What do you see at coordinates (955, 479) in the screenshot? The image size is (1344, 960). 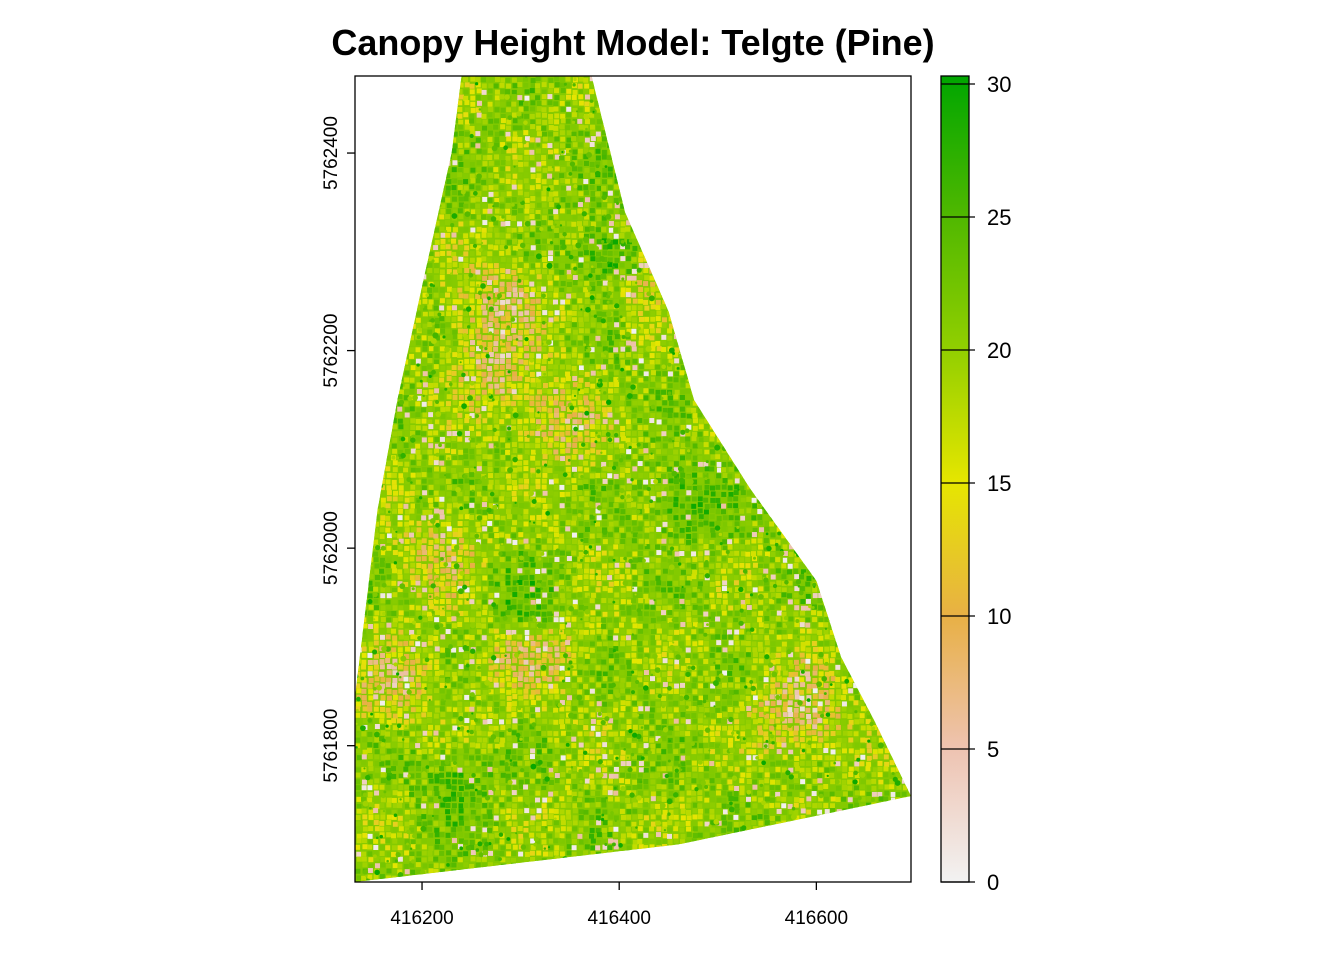 I see `colorbar-ramp` at bounding box center [955, 479].